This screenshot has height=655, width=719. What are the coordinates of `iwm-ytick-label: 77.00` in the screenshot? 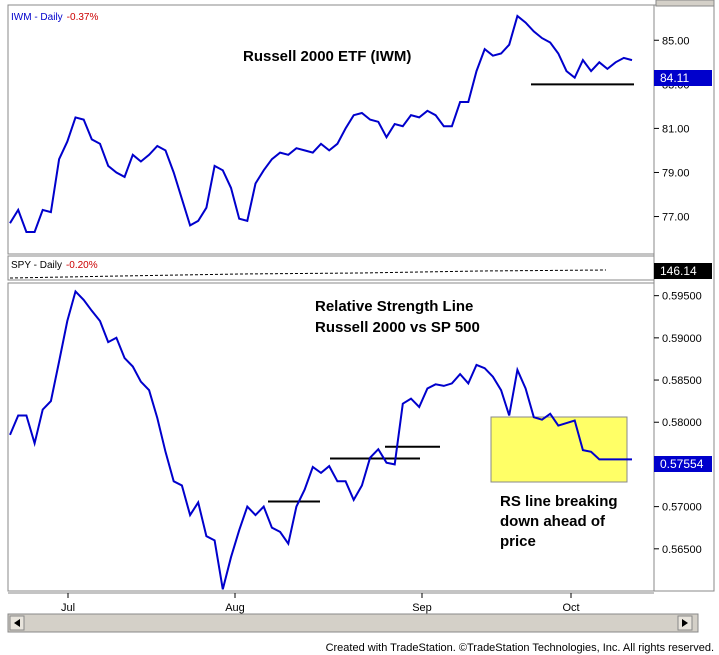 It's located at (676, 218).